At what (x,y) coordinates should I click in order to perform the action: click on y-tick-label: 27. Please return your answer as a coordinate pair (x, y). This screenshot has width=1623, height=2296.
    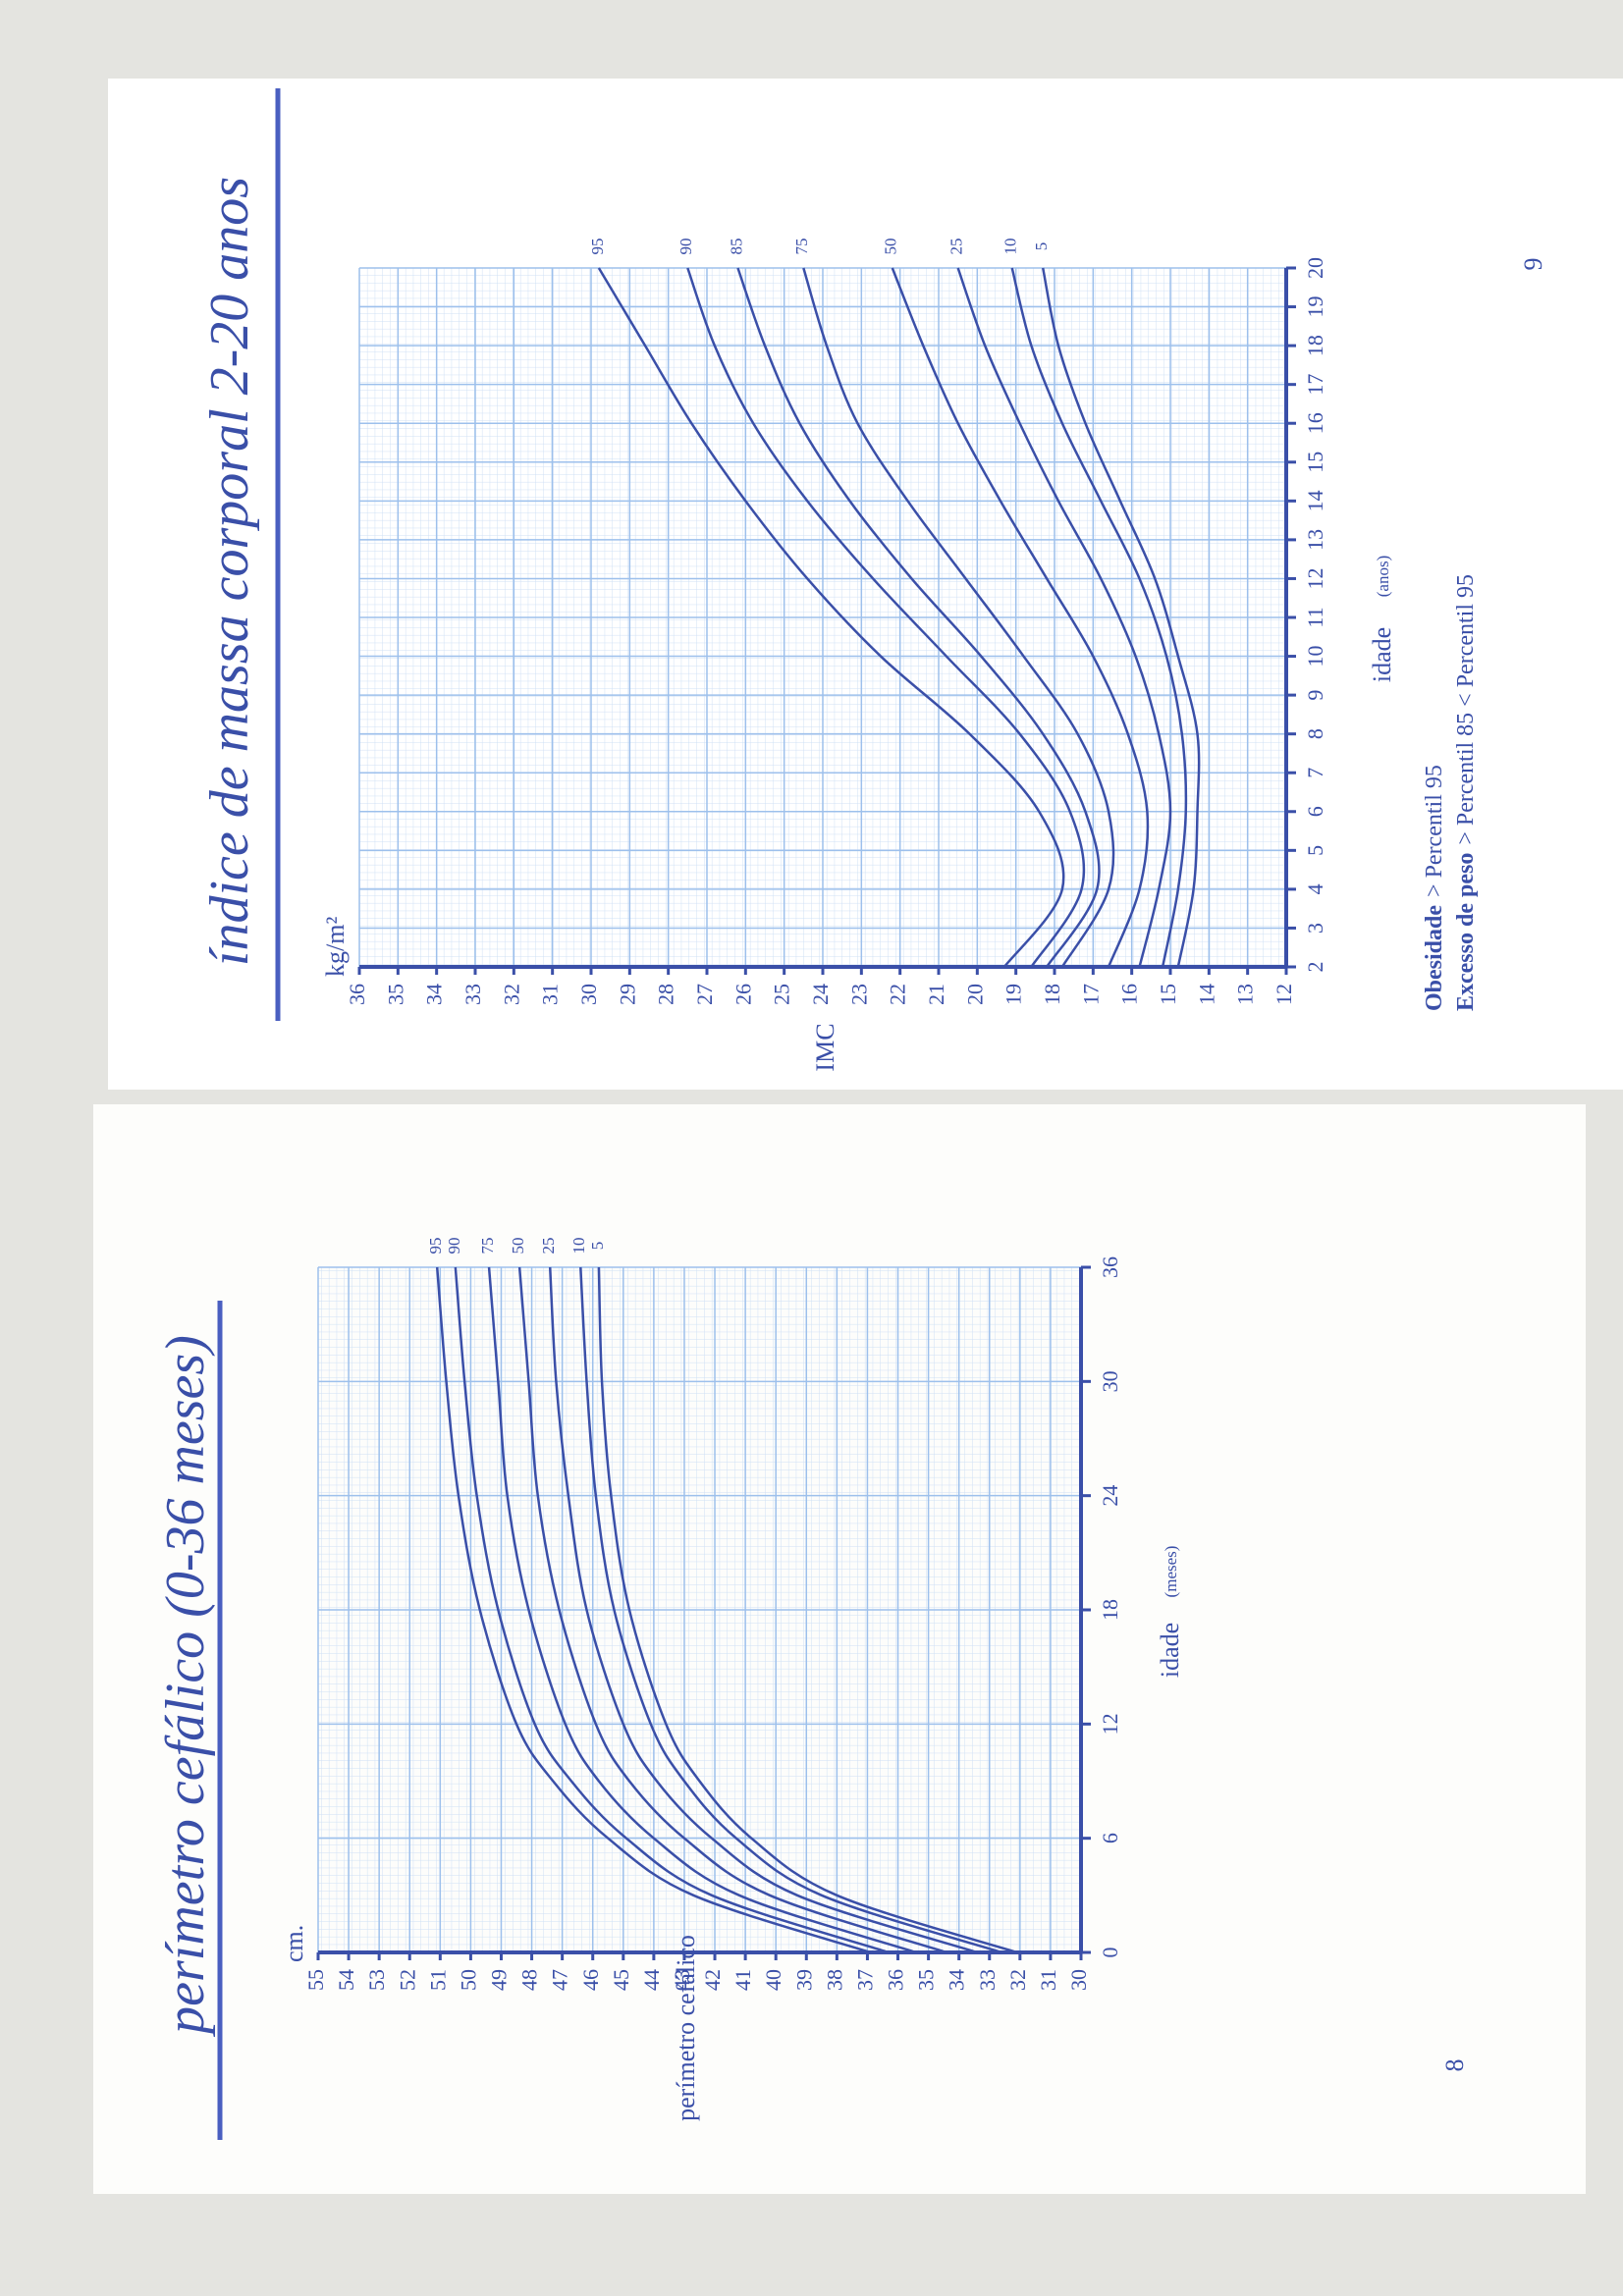
    Looking at the image, I should click on (704, 995).